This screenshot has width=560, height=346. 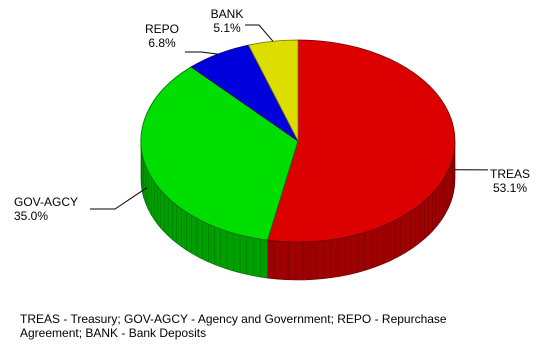 I want to click on leader-line-gov-agcy, so click(x=119, y=198).